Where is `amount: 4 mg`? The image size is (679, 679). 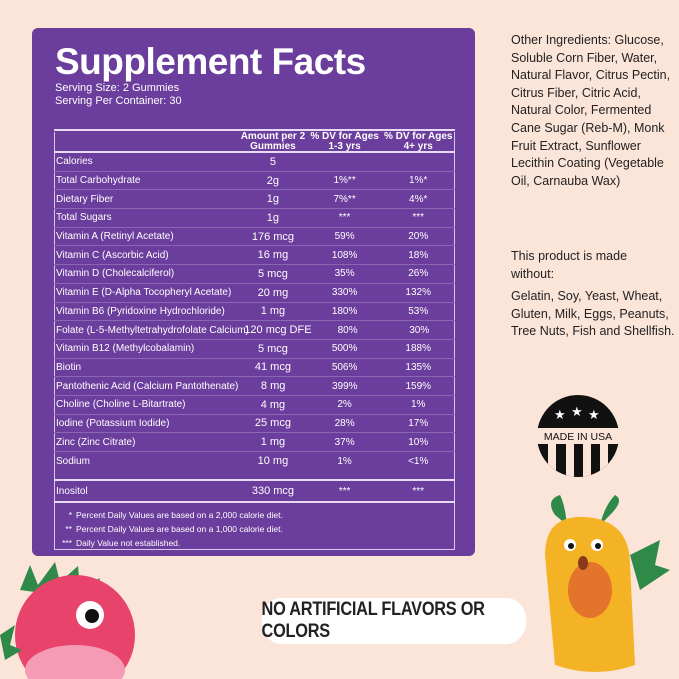 amount: 4 mg is located at coordinates (273, 404).